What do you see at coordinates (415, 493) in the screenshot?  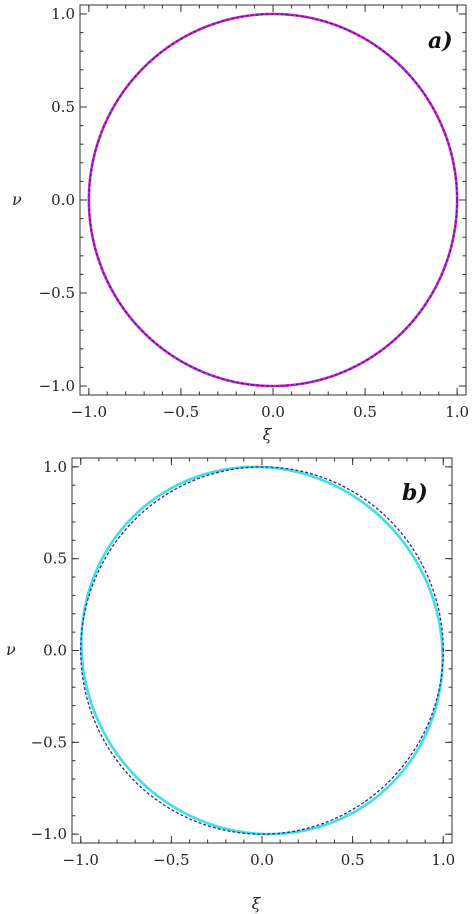 I see `panel-label: b)` at bounding box center [415, 493].